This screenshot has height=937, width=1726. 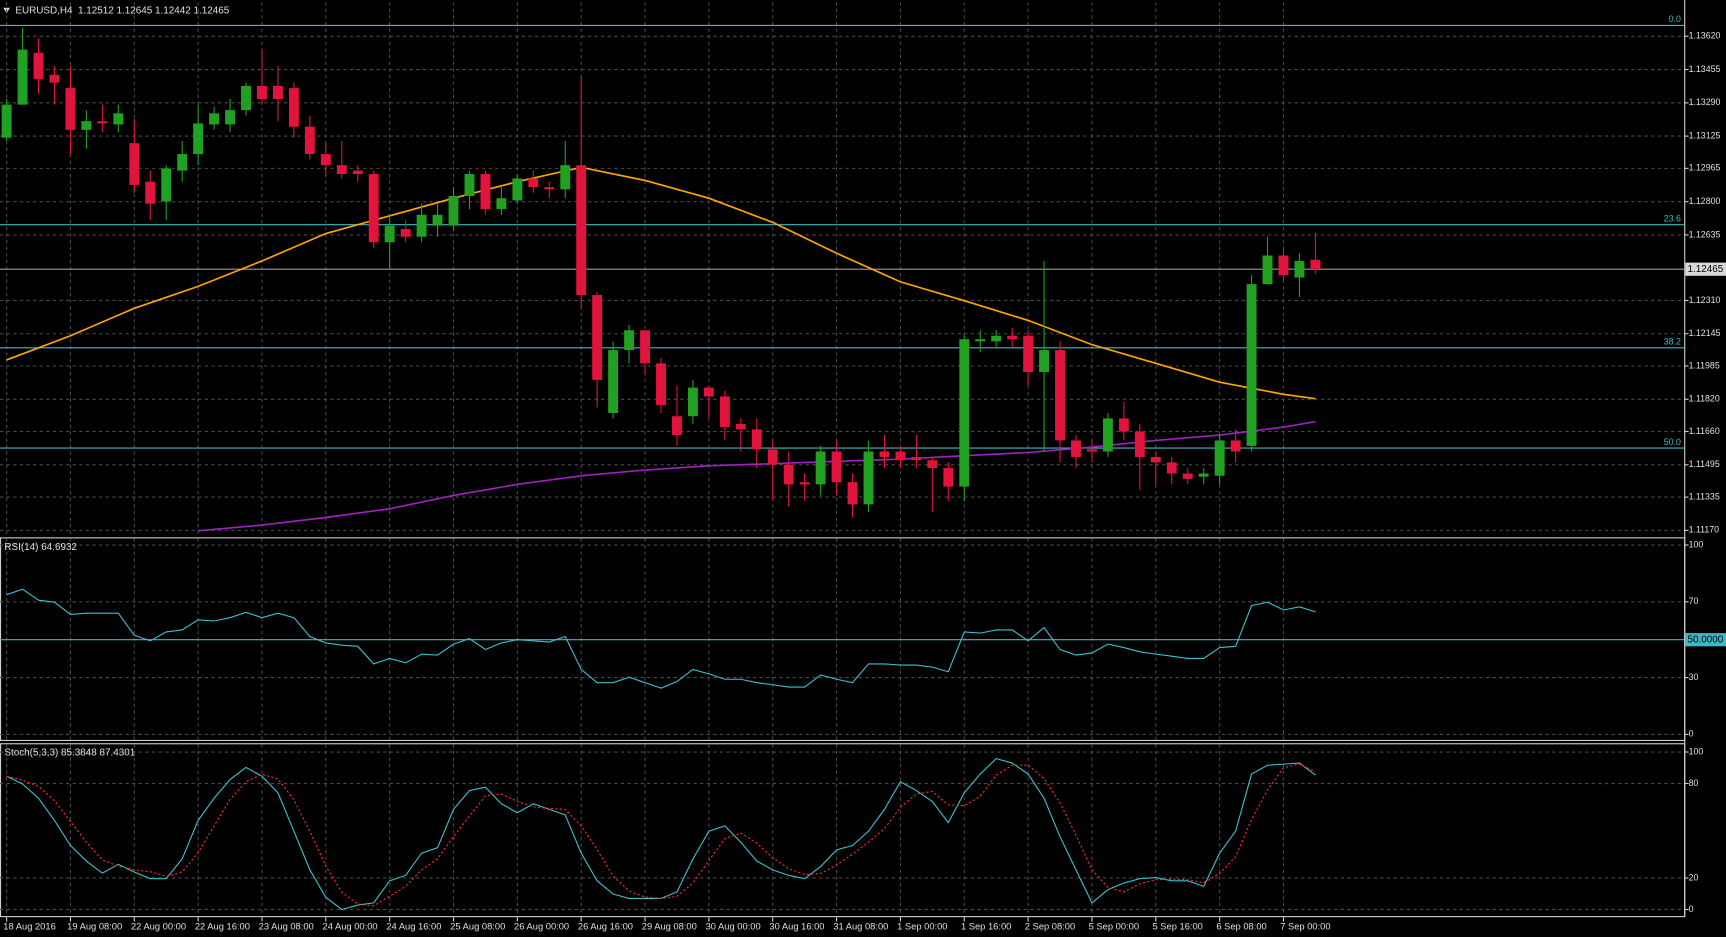 I want to click on y-tick-label: 1.12965, so click(x=1705, y=168).